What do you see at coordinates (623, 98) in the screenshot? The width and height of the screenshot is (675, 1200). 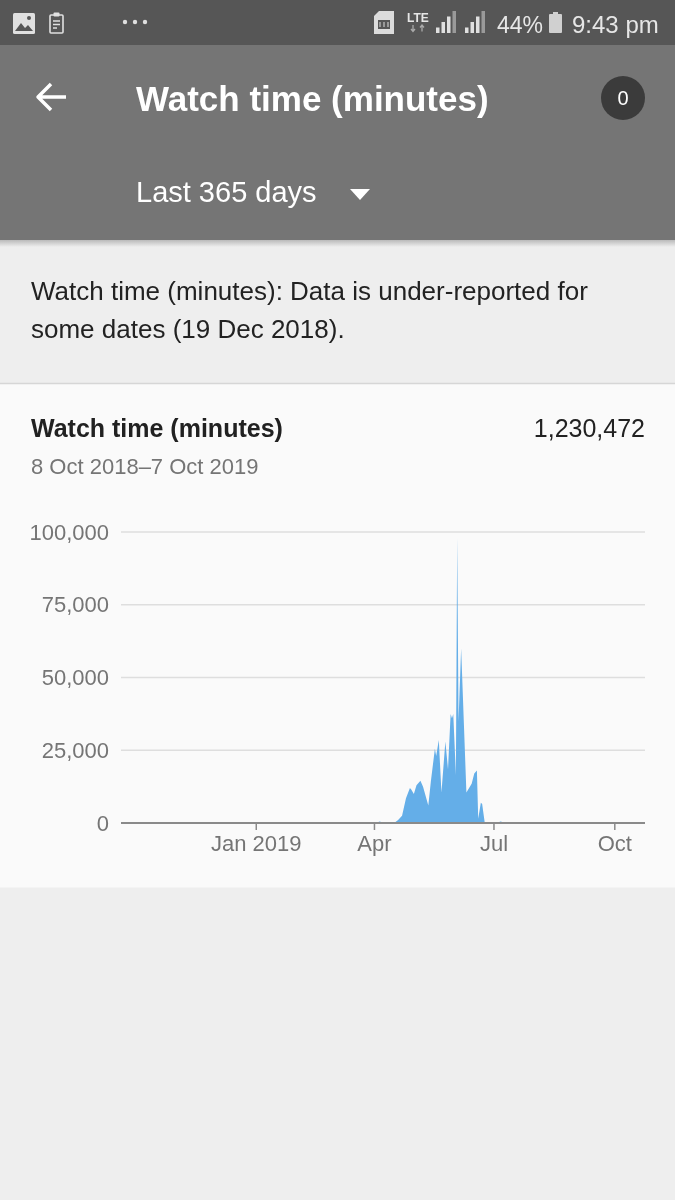 I see `text: 0` at bounding box center [623, 98].